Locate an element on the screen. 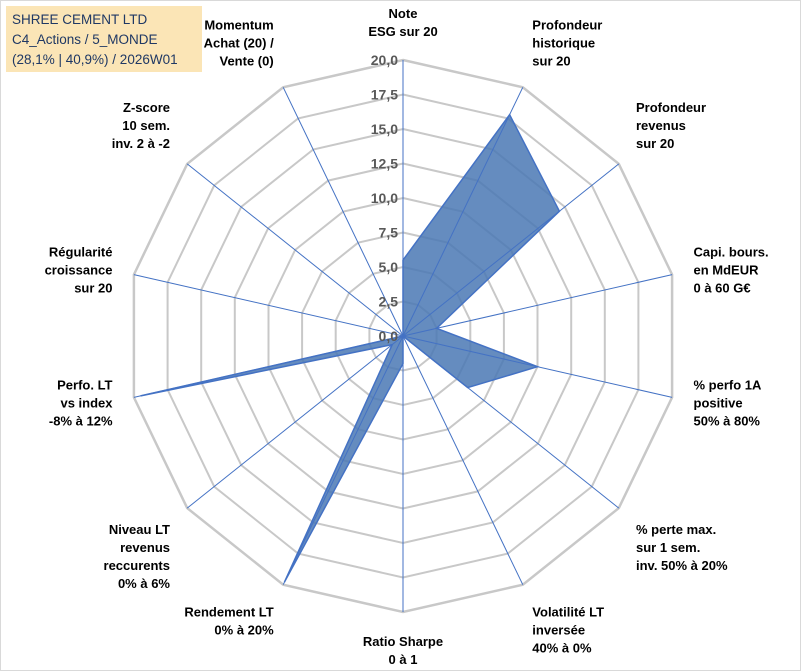 The height and width of the screenshot is (671, 801). category-label-line: sur 1 sem. is located at coordinates (668, 547).